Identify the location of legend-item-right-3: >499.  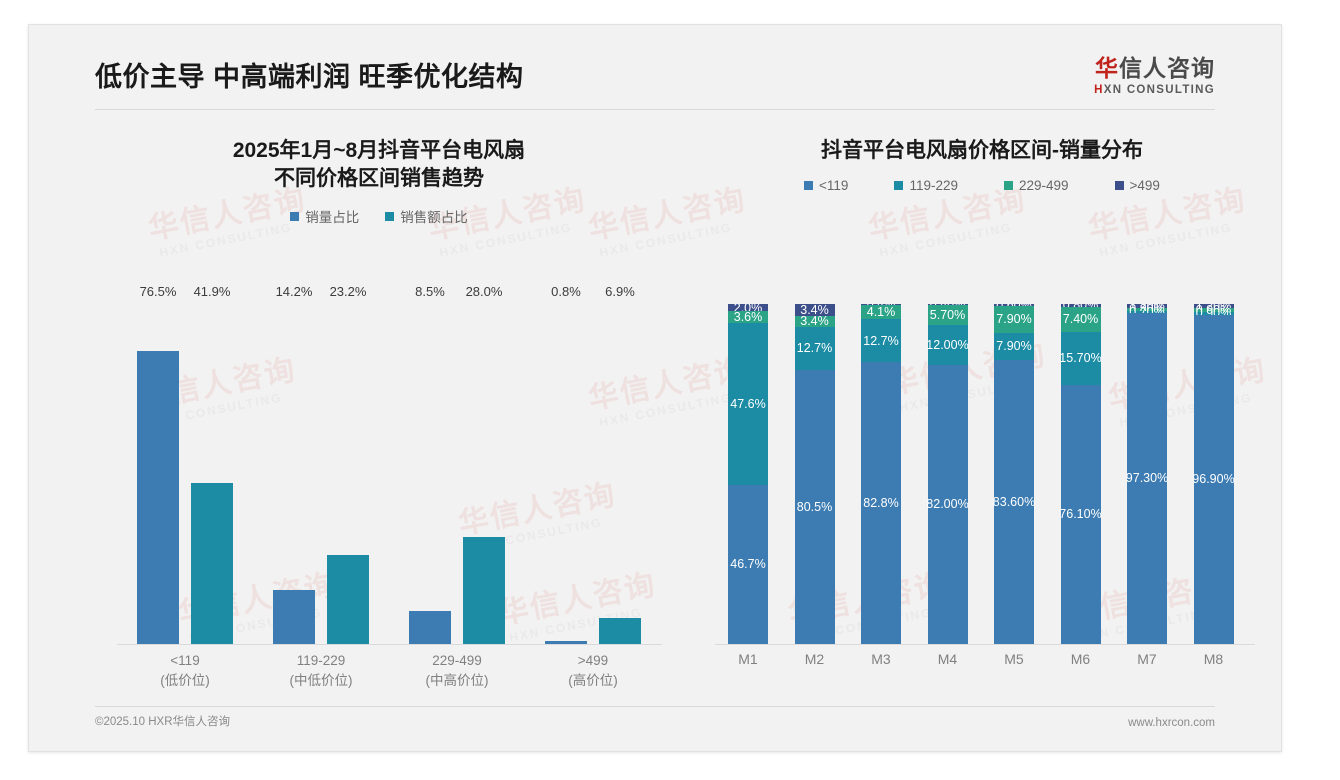
(1137, 186).